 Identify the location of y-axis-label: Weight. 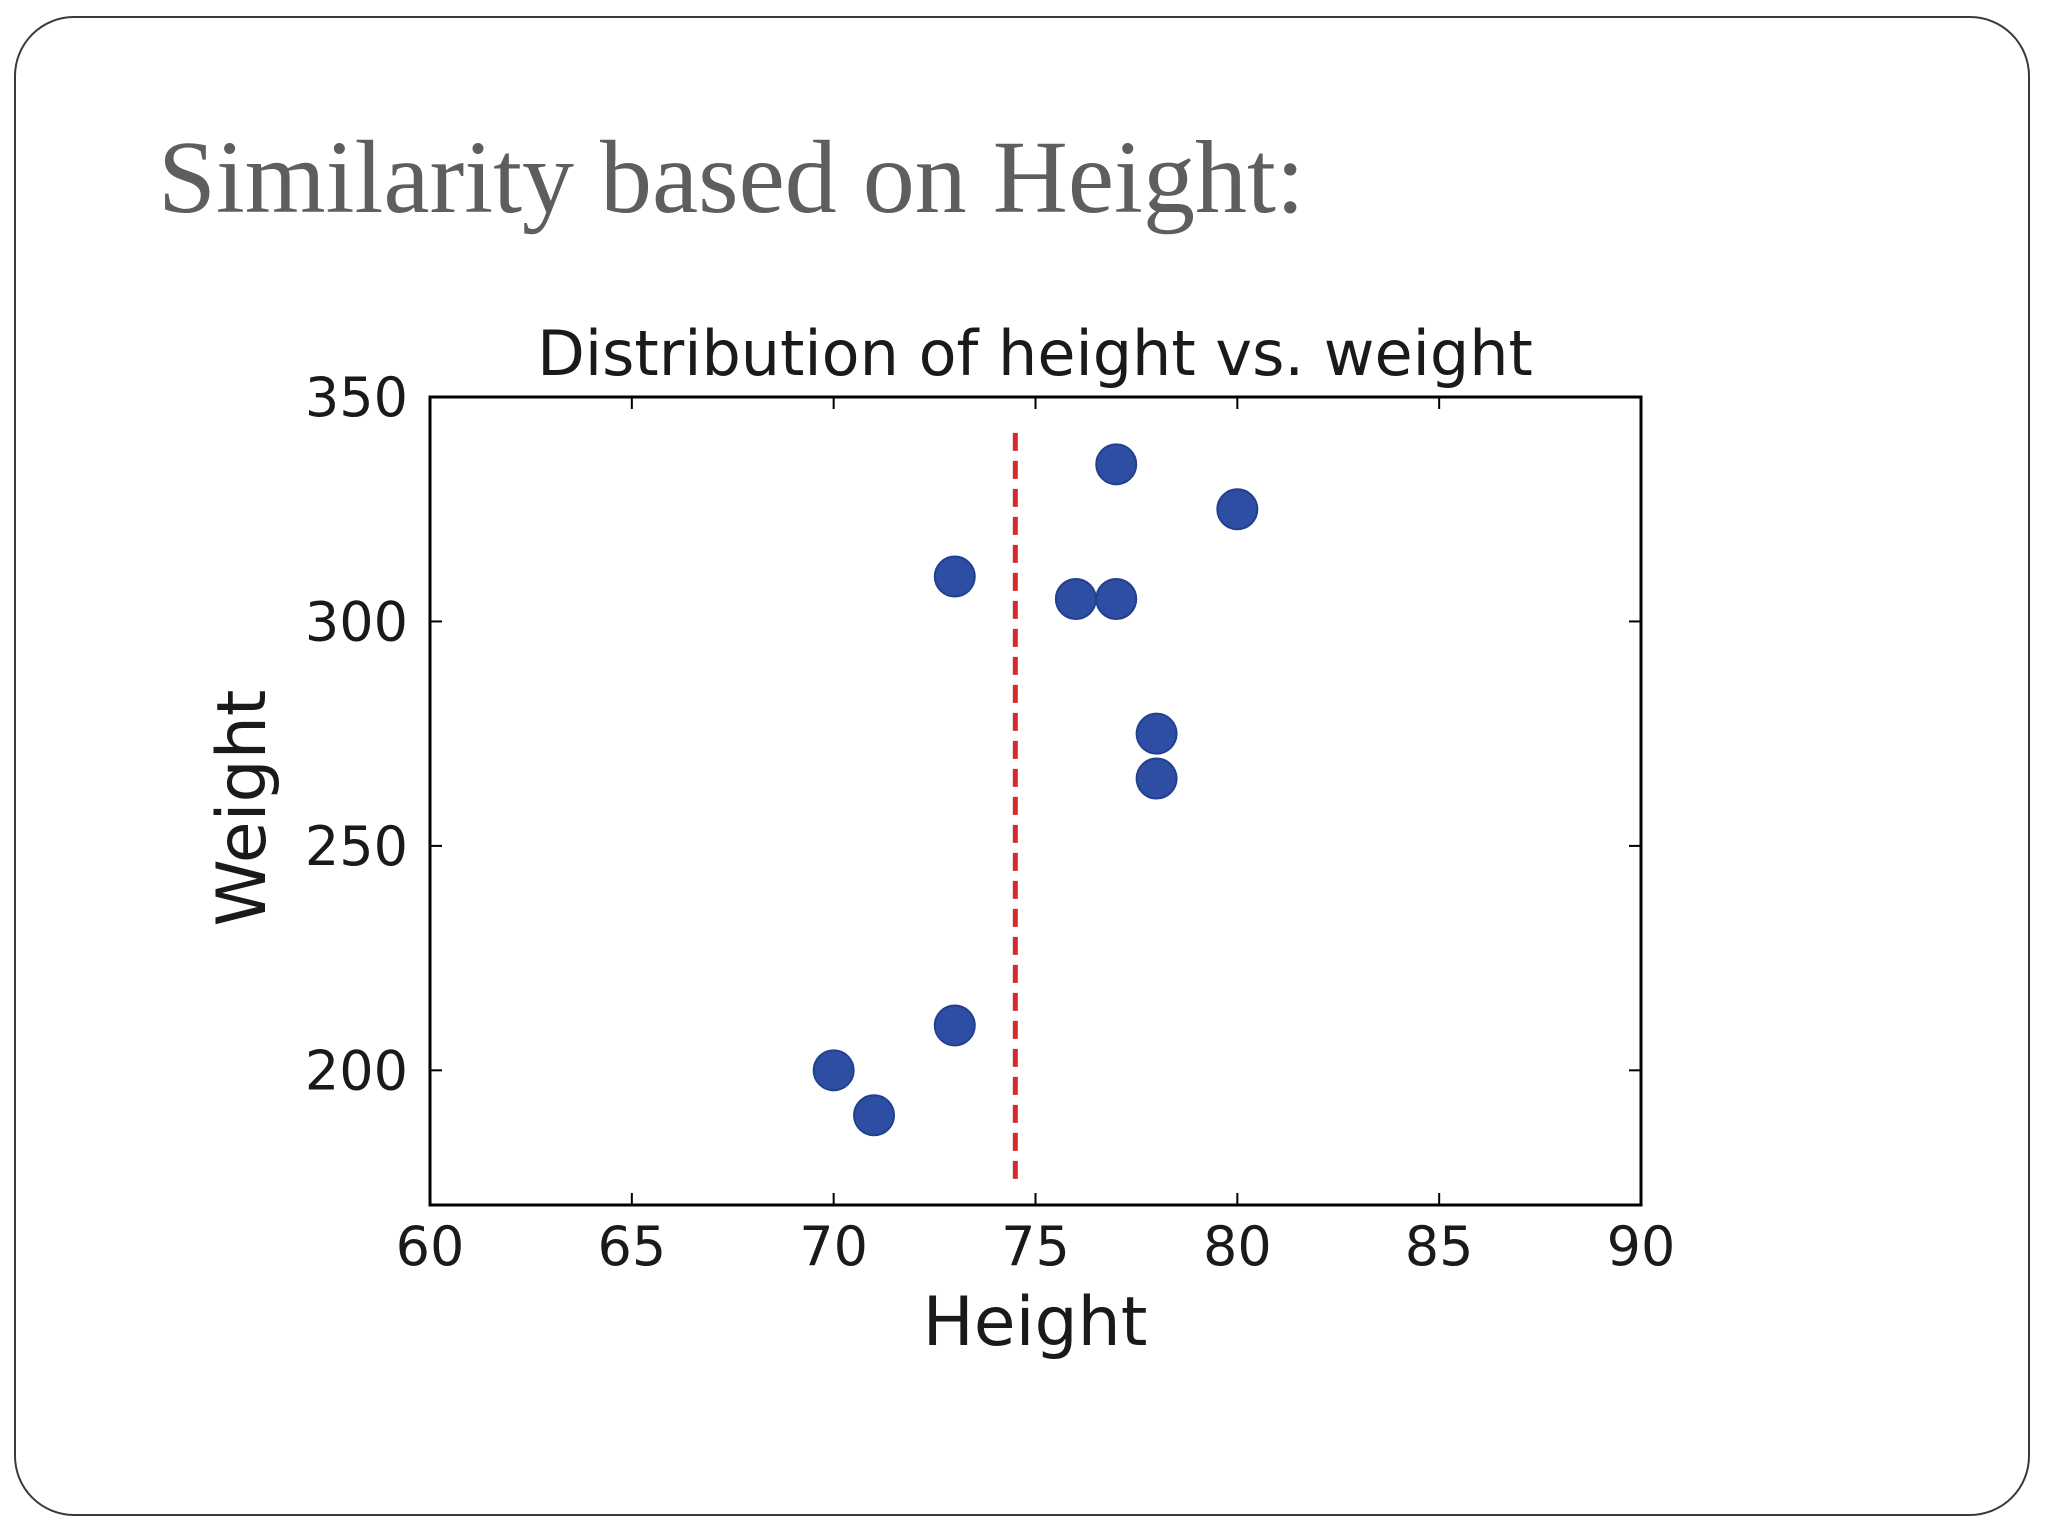
(242, 808).